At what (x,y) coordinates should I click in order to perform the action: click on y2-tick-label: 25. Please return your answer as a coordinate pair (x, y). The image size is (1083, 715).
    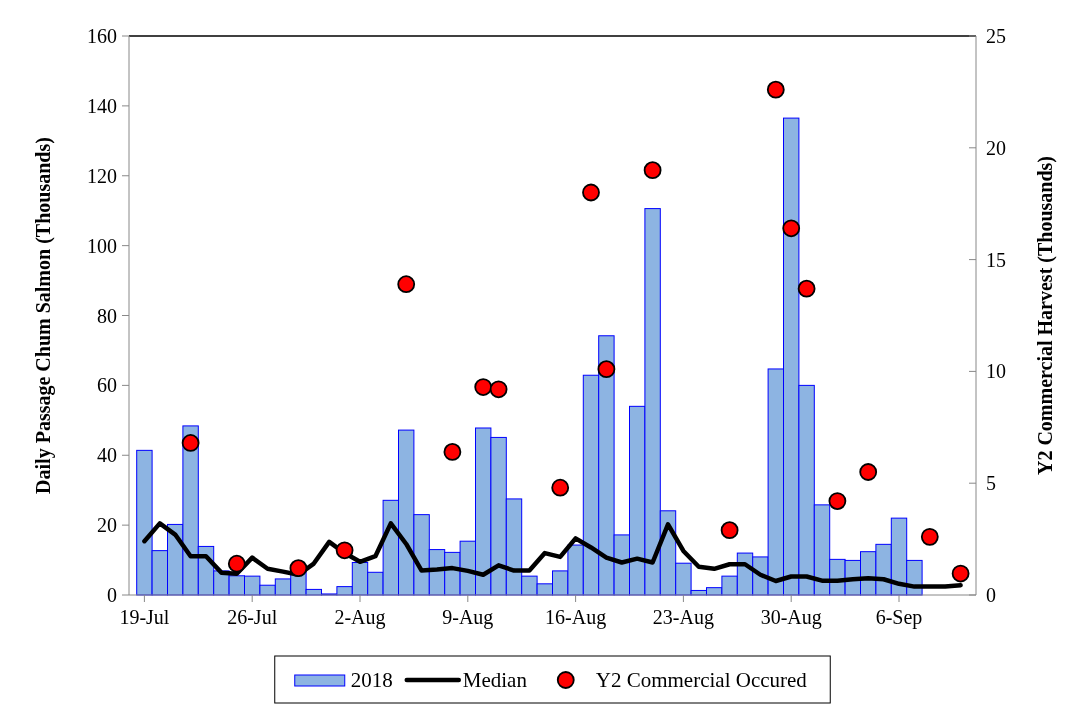
    Looking at the image, I should click on (996, 36).